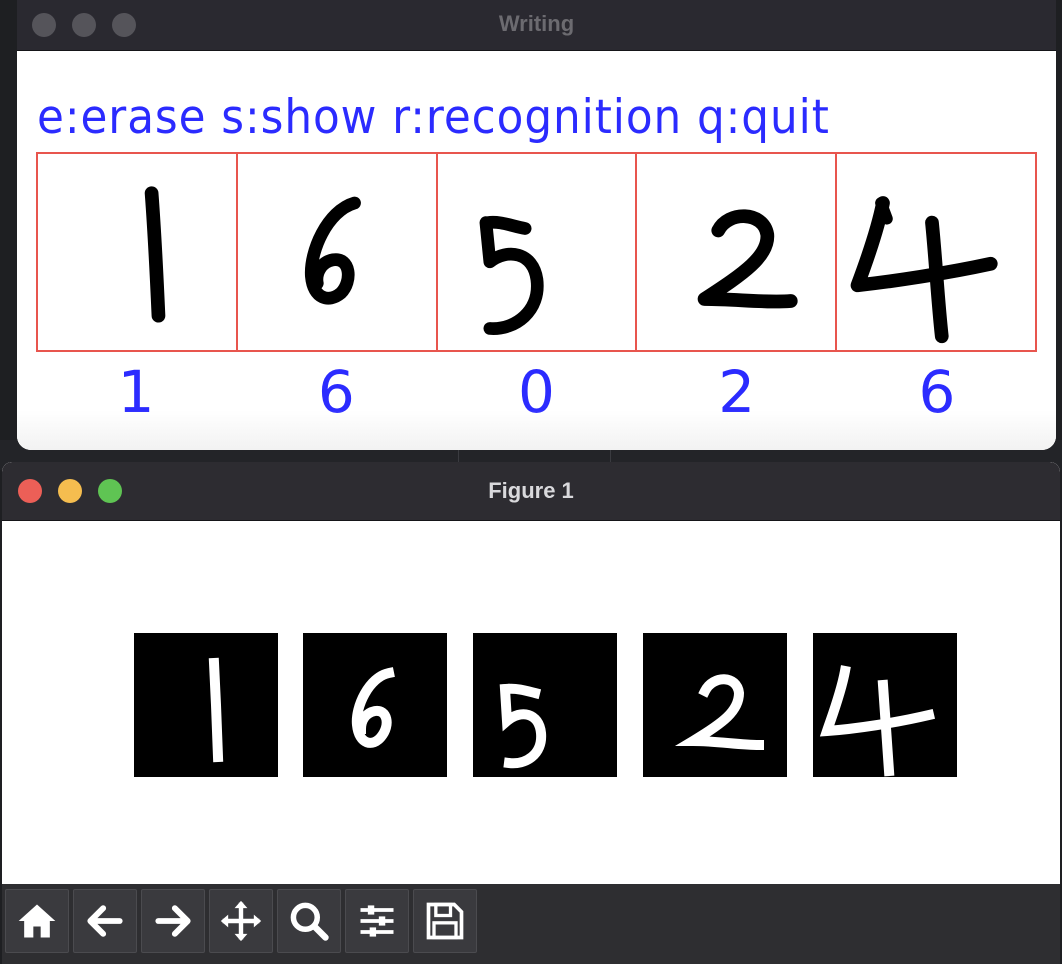 The height and width of the screenshot is (964, 1062). I want to click on figure-titlebar: Figure 1, so click(531, 491).